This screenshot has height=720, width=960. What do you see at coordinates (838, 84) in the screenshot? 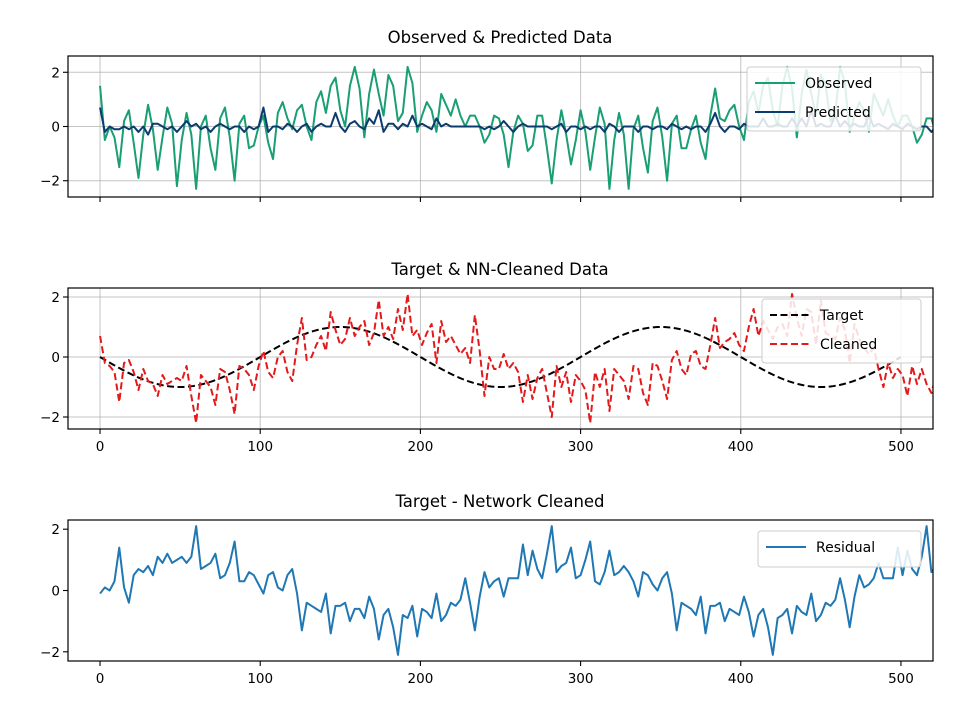
I see `legend-label-observed: Observed` at bounding box center [838, 84].